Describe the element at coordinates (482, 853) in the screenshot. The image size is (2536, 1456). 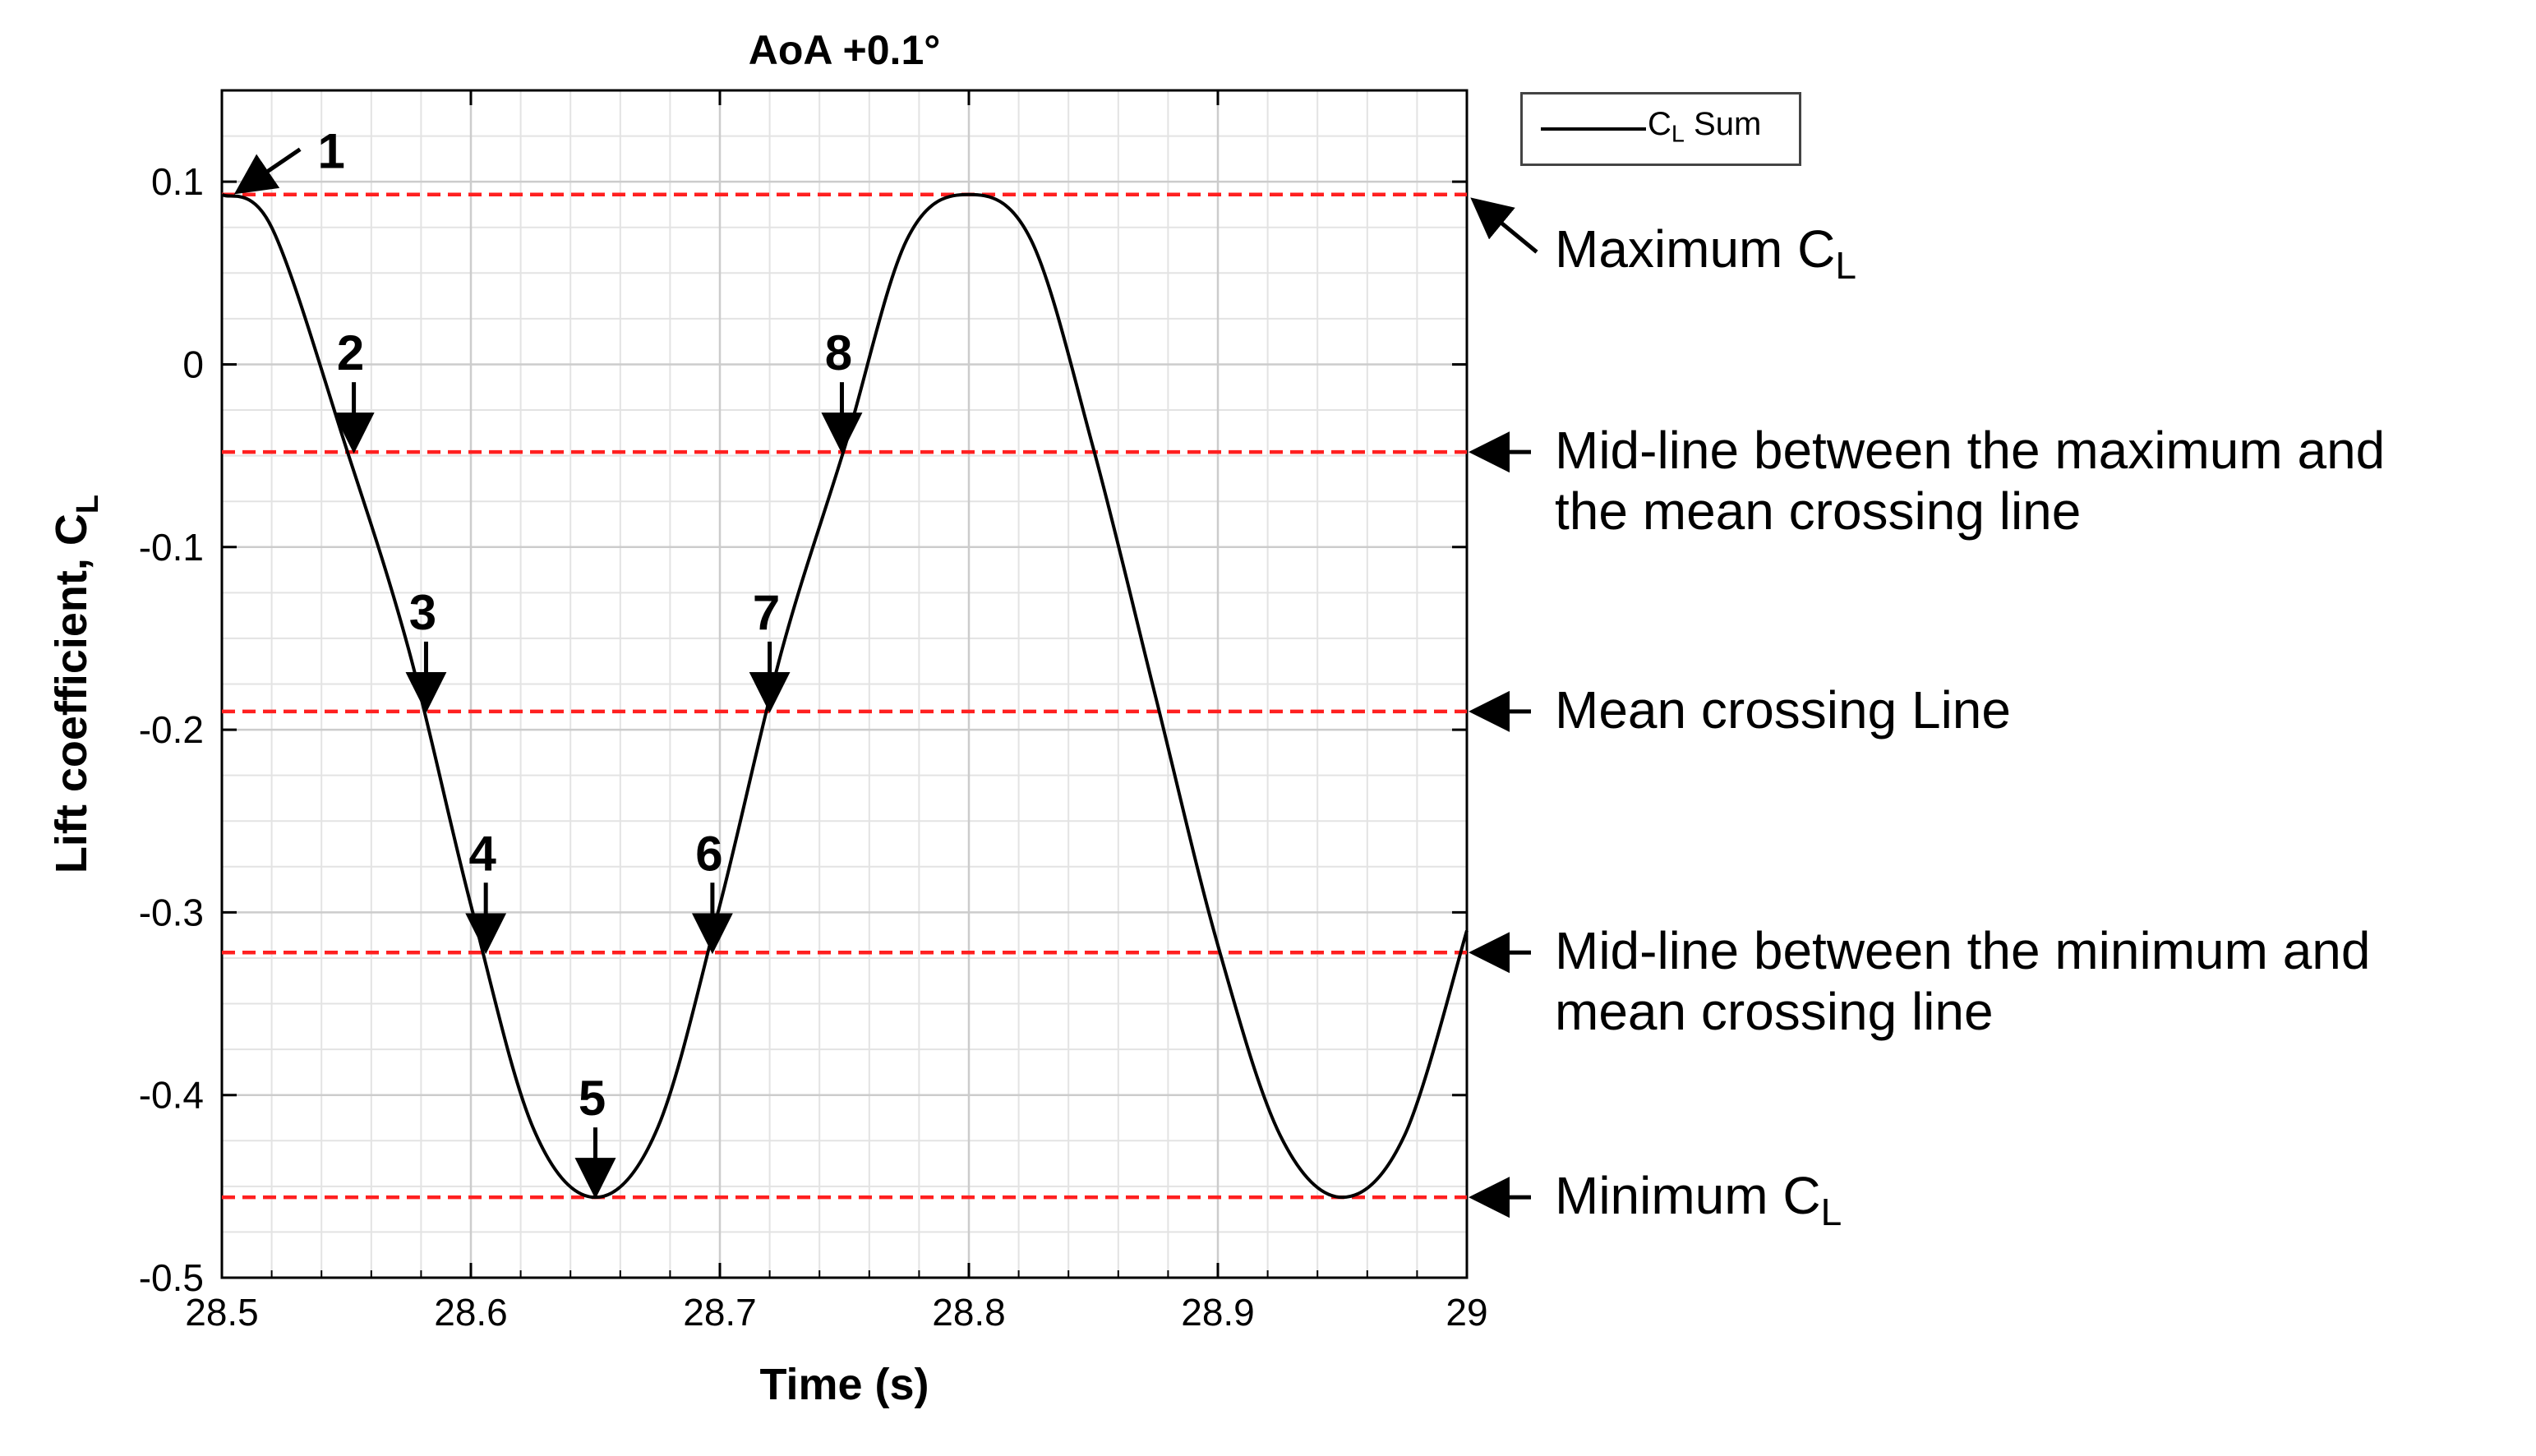
I see `annotation-label-4: 4` at that location.